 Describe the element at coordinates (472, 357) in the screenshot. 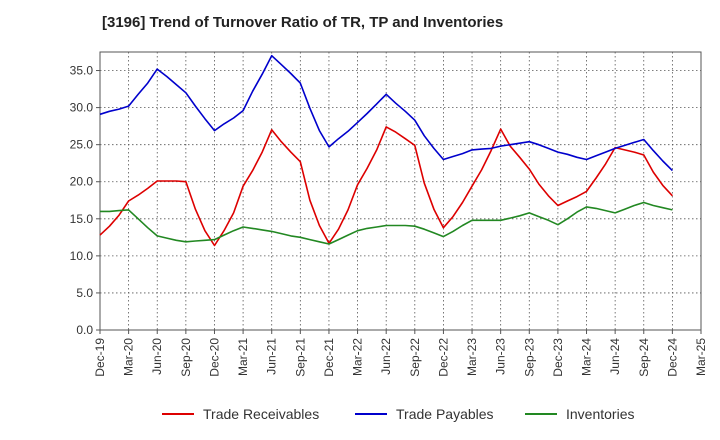

I see `x-tick-label: Mar-23` at that location.